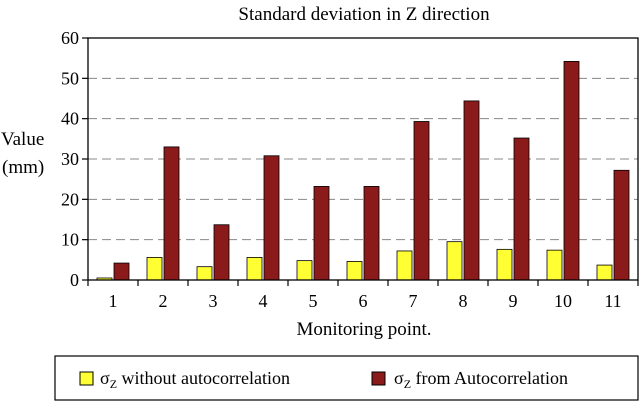 This screenshot has width=640, height=401. I want to click on x-tick-label: 1, so click(113, 301).